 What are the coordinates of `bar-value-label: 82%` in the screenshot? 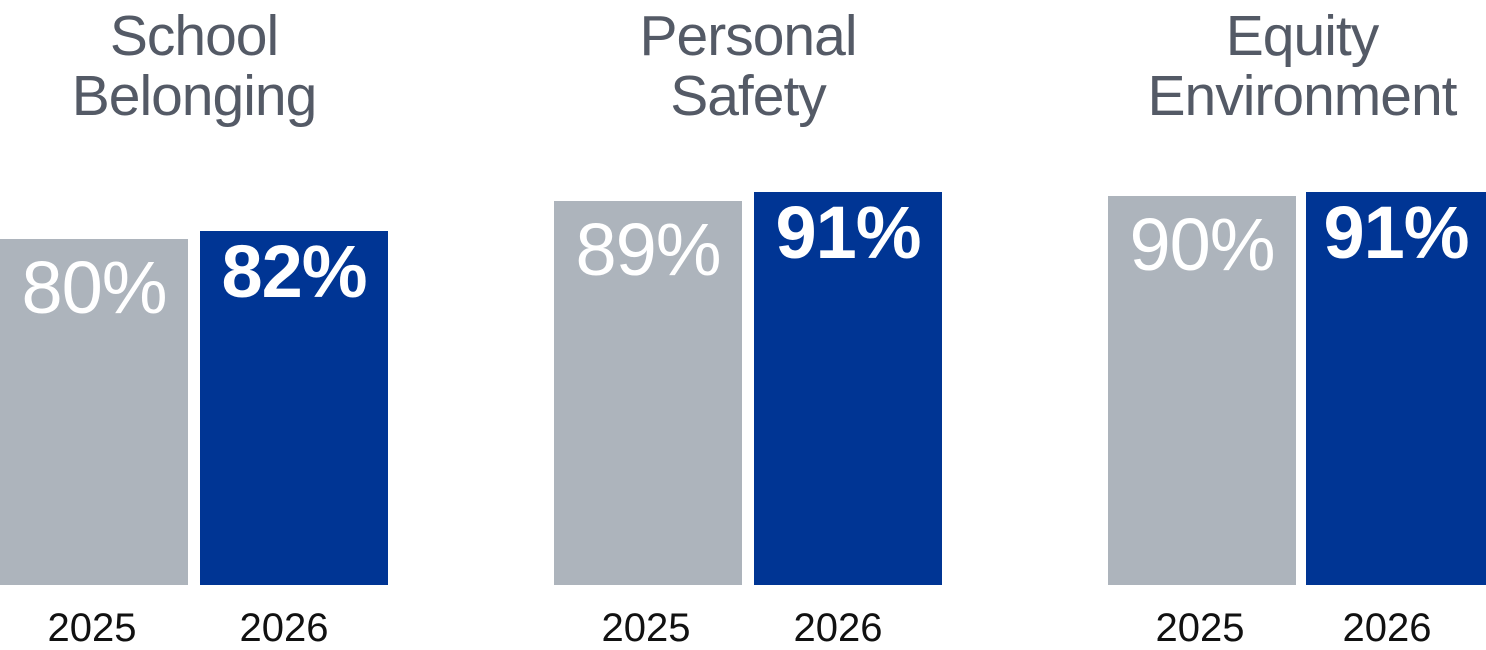 It's located at (294, 271).